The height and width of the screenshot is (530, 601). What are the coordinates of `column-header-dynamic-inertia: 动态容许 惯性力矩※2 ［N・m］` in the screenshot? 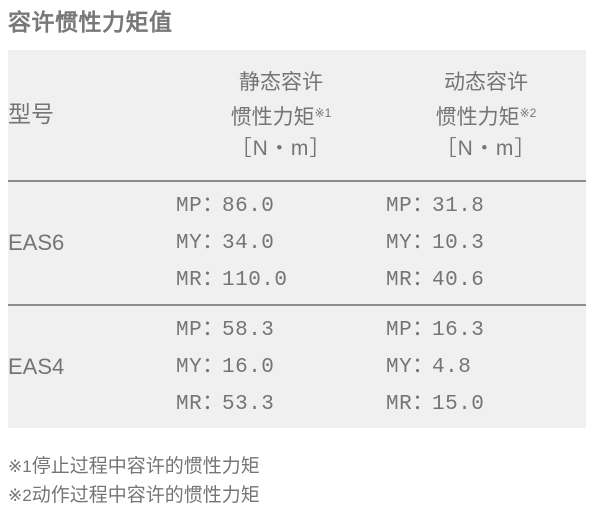 It's located at (486, 116).